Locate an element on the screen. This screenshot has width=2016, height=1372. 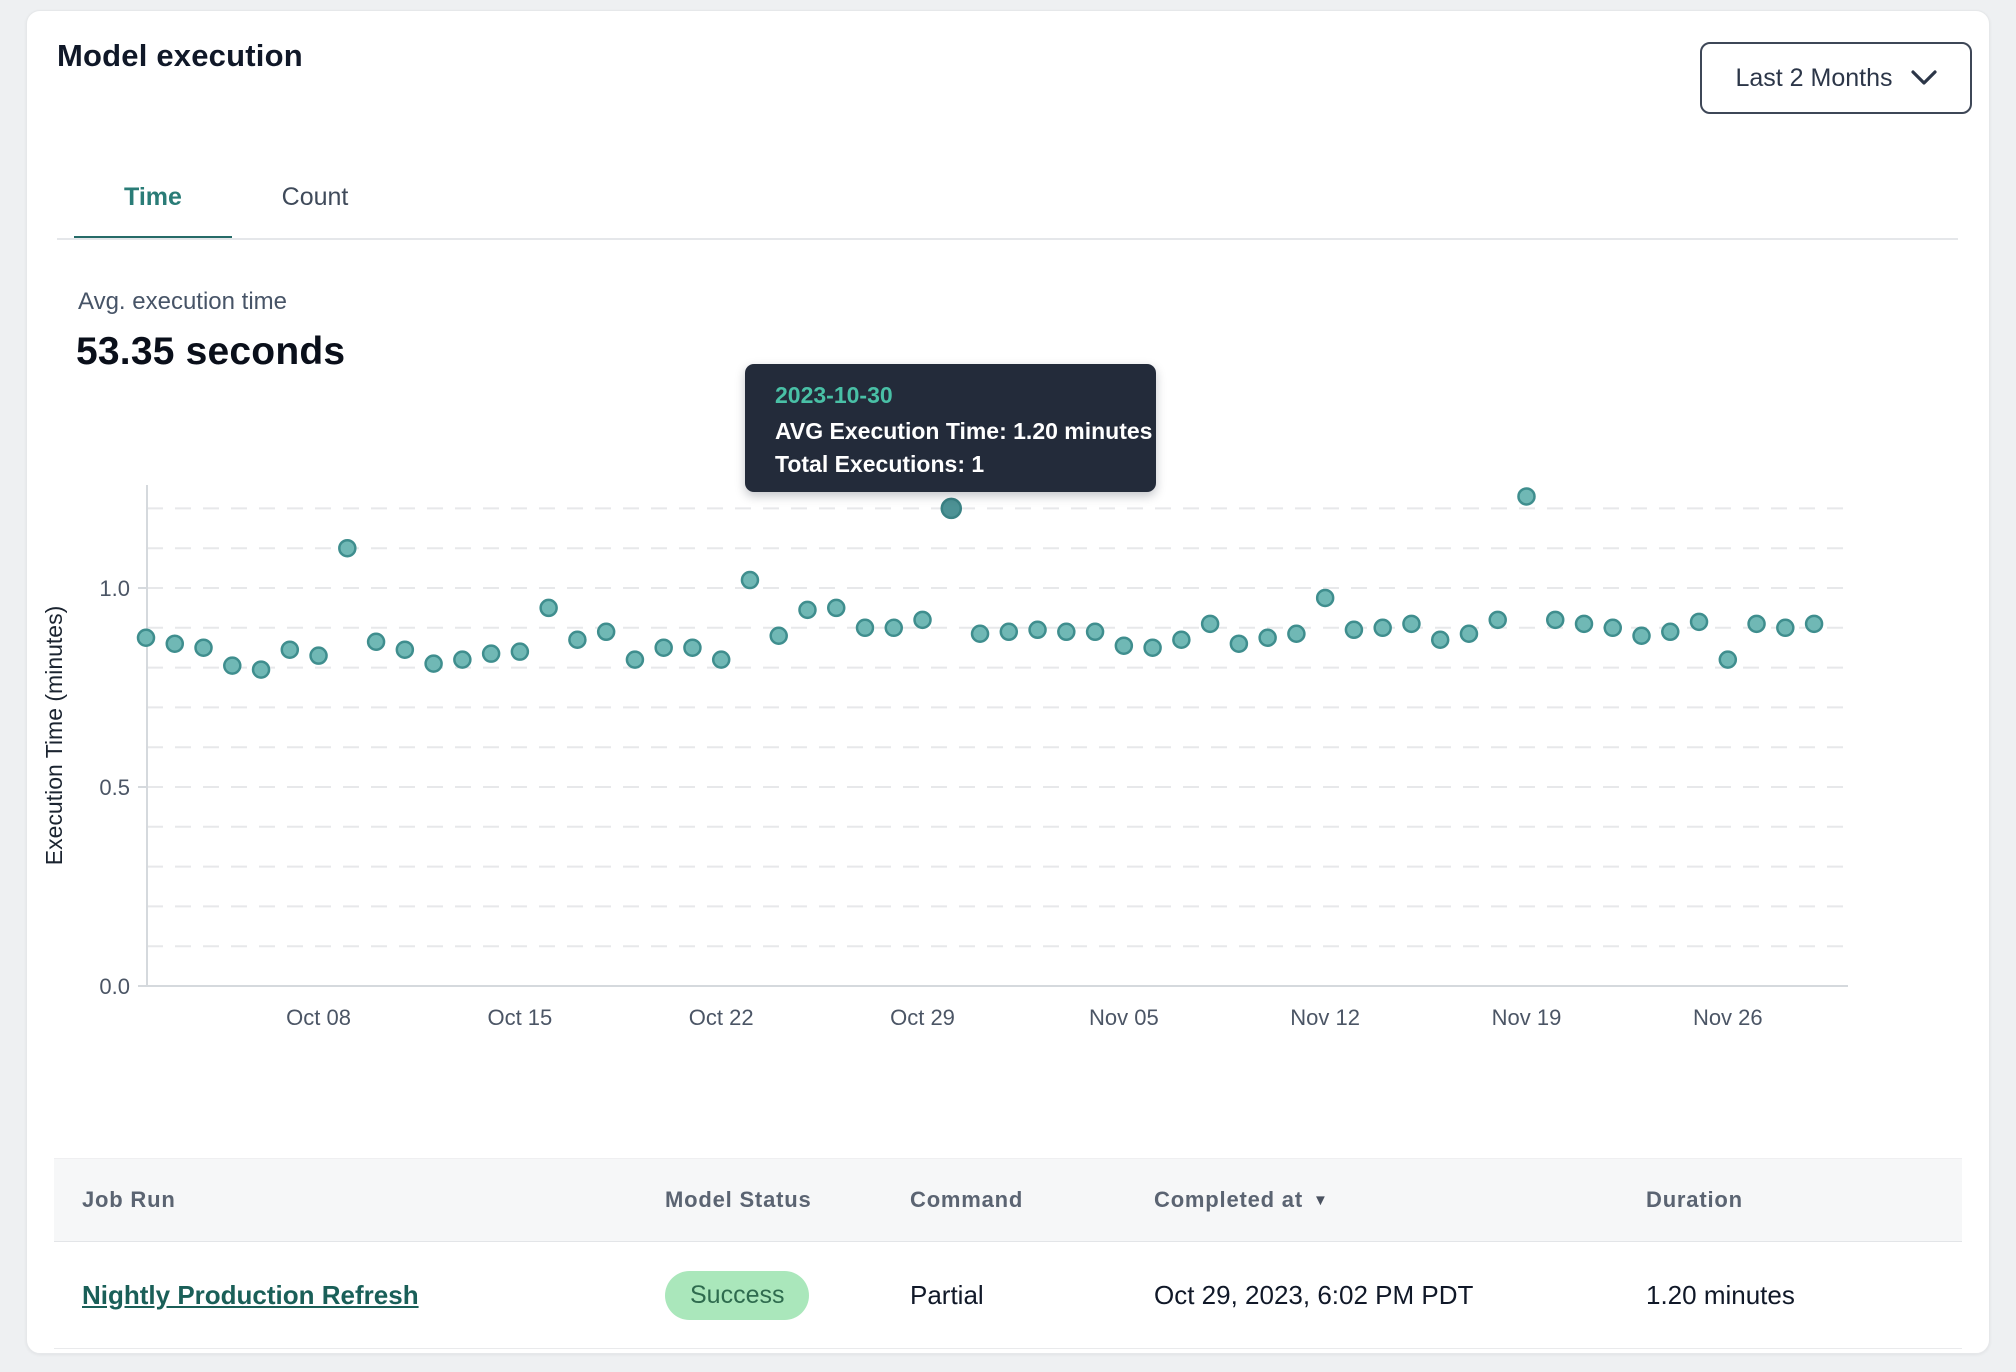
sort-desc-icon: ▼ is located at coordinates (1320, 1200).